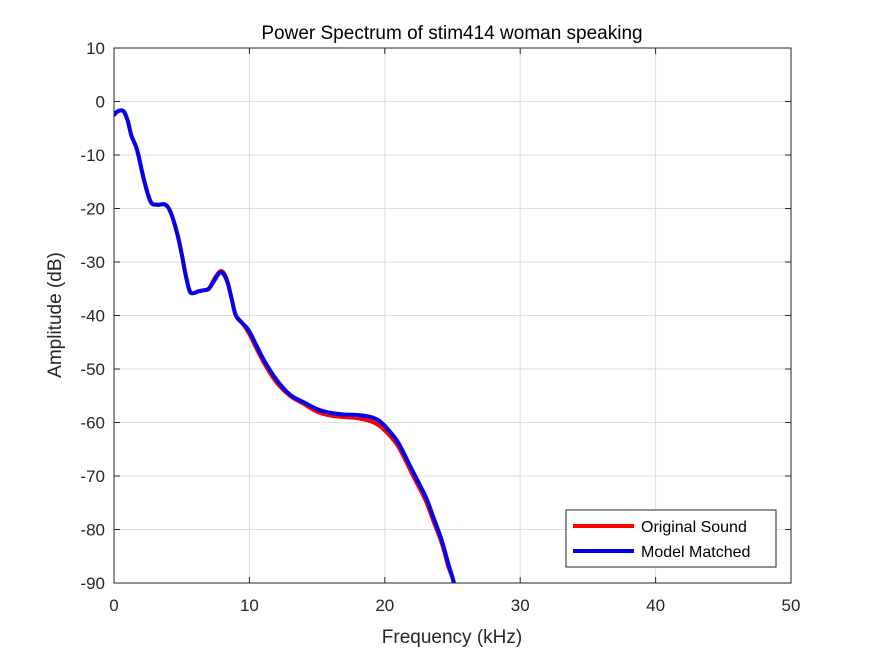 The width and height of the screenshot is (875, 656). What do you see at coordinates (100, 102) in the screenshot?
I see `y-tick-label: 0` at bounding box center [100, 102].